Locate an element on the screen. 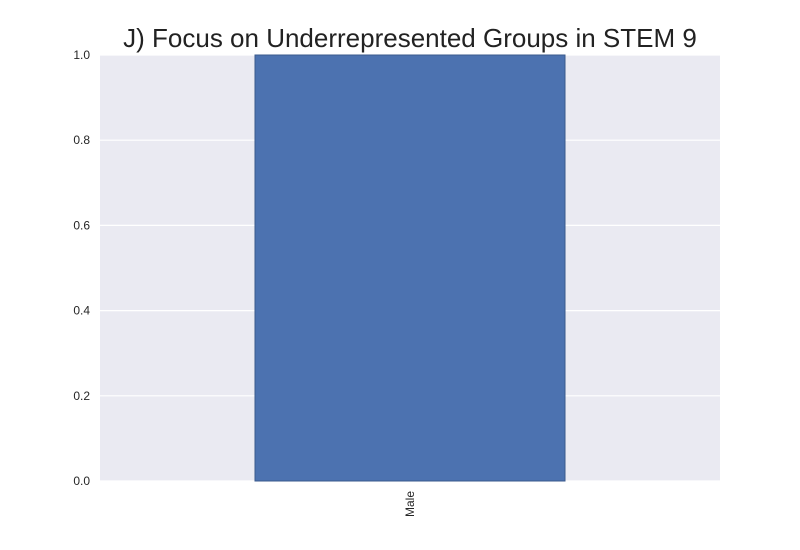  x-axis-ticks: Male is located at coordinates (410, 504).